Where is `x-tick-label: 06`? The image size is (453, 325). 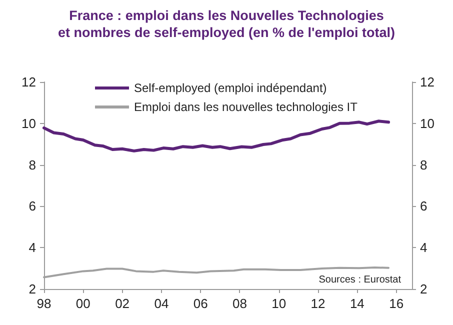 x-tick-label: 06 is located at coordinates (200, 303).